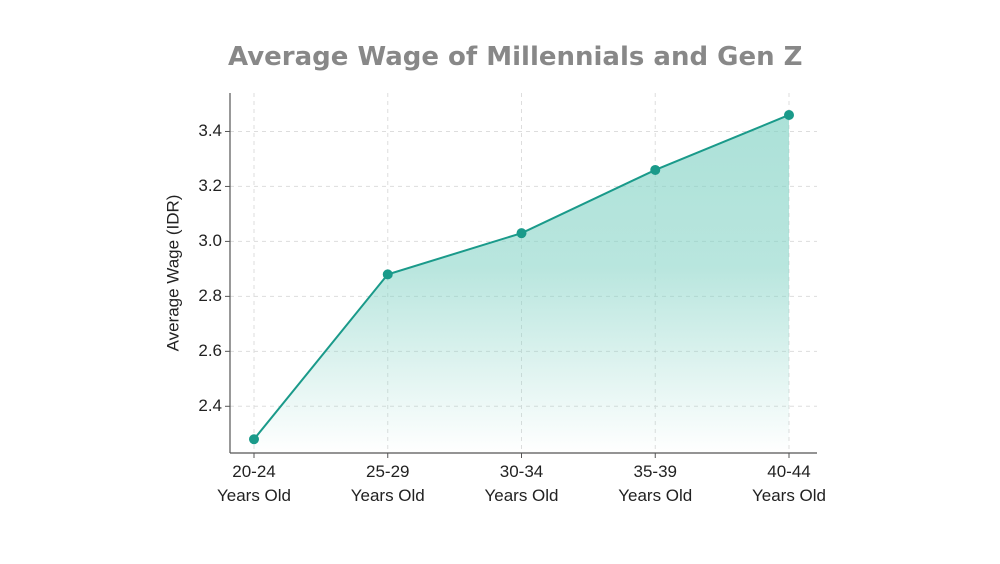 The height and width of the screenshot is (564, 1000). Describe the element at coordinates (210, 130) in the screenshot. I see `y-tick-label: 3.4` at that location.